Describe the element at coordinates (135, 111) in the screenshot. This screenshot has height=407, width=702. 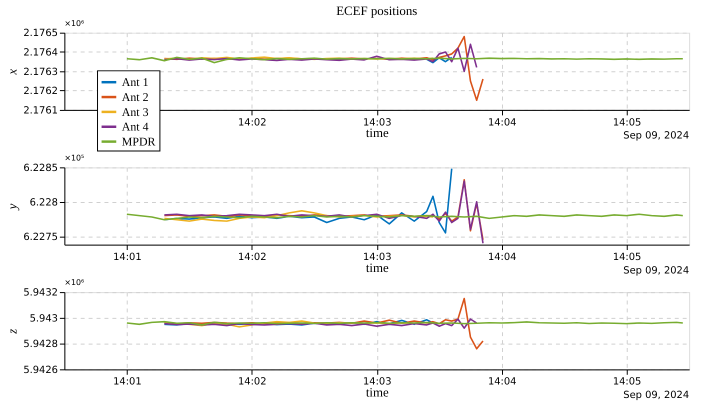
I see `legend-label: Ant 3` at that location.